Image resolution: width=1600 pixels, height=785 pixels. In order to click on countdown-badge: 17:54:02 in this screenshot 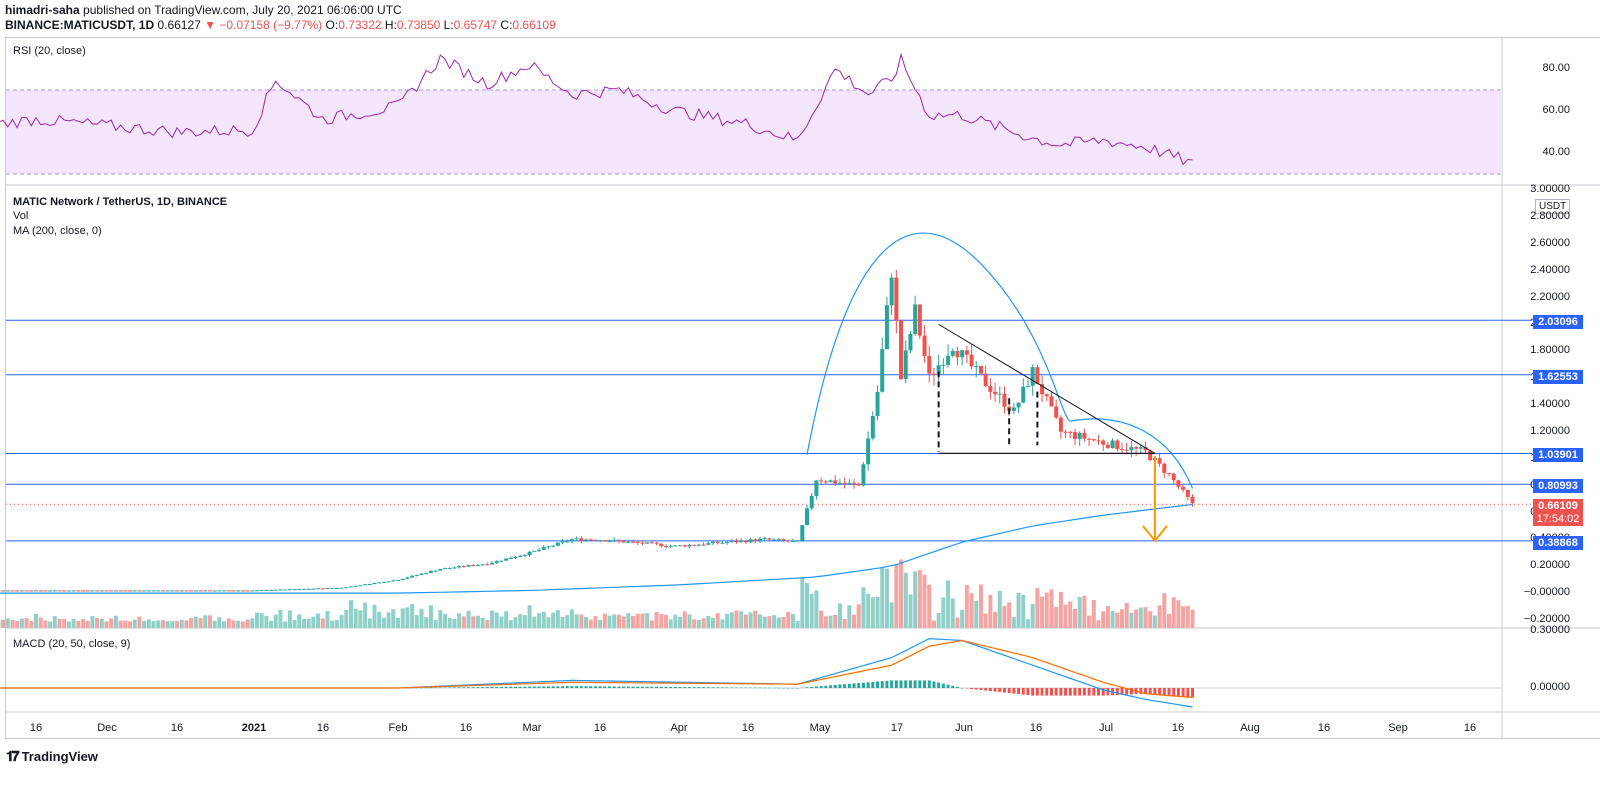, I will do `click(1558, 519)`.